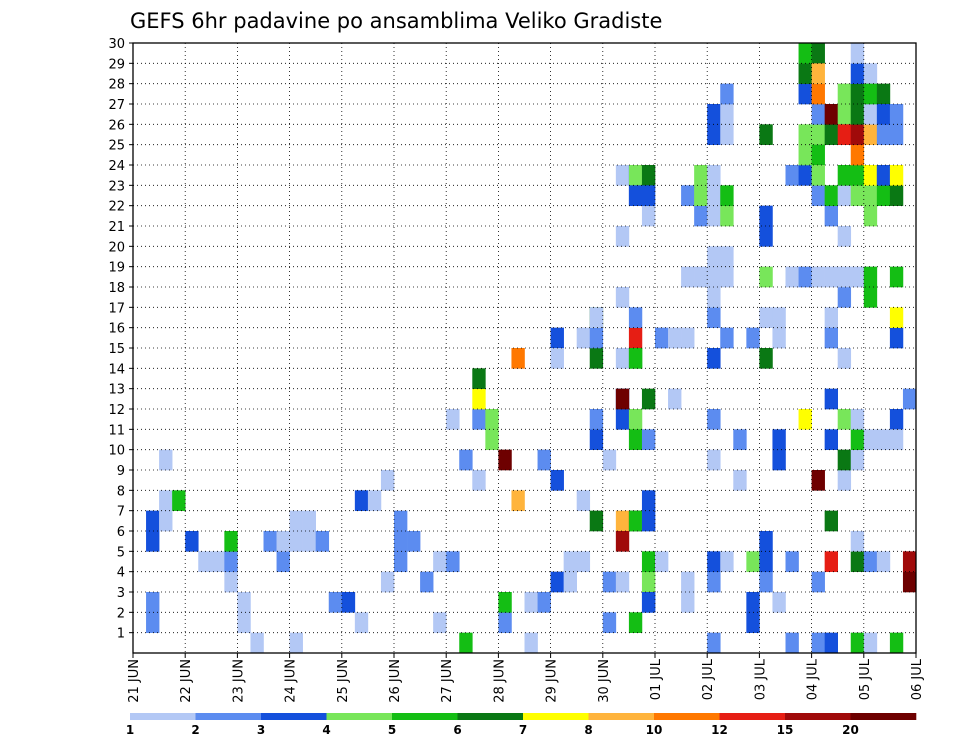  What do you see at coordinates (121, 491) in the screenshot?
I see `y-tick-label: 8` at bounding box center [121, 491].